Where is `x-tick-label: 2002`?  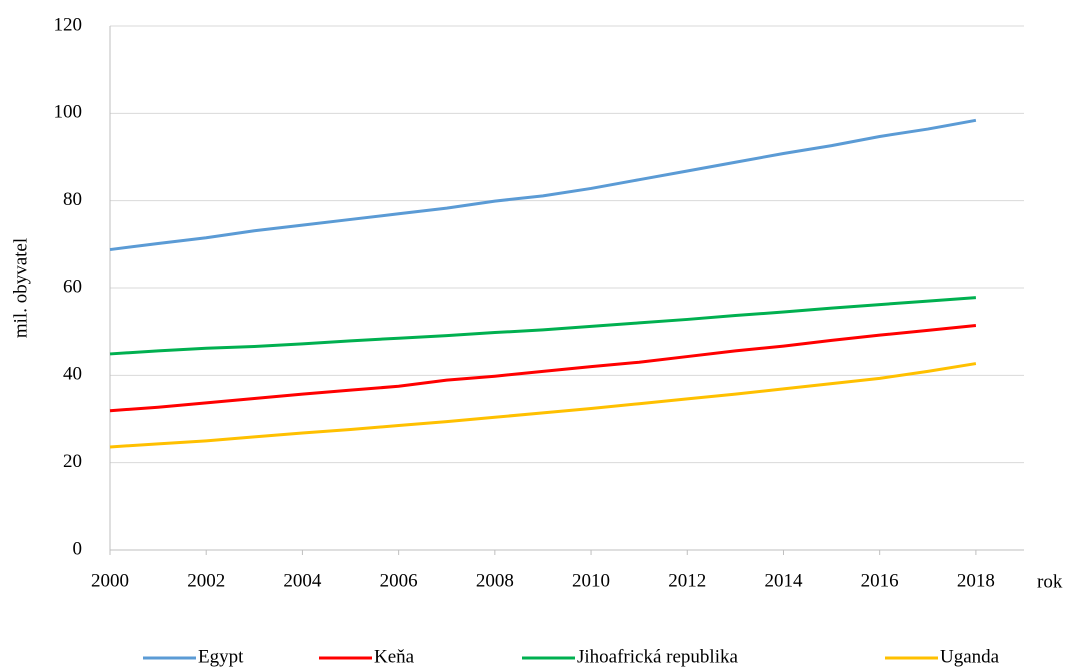 x-tick-label: 2002 is located at coordinates (206, 580).